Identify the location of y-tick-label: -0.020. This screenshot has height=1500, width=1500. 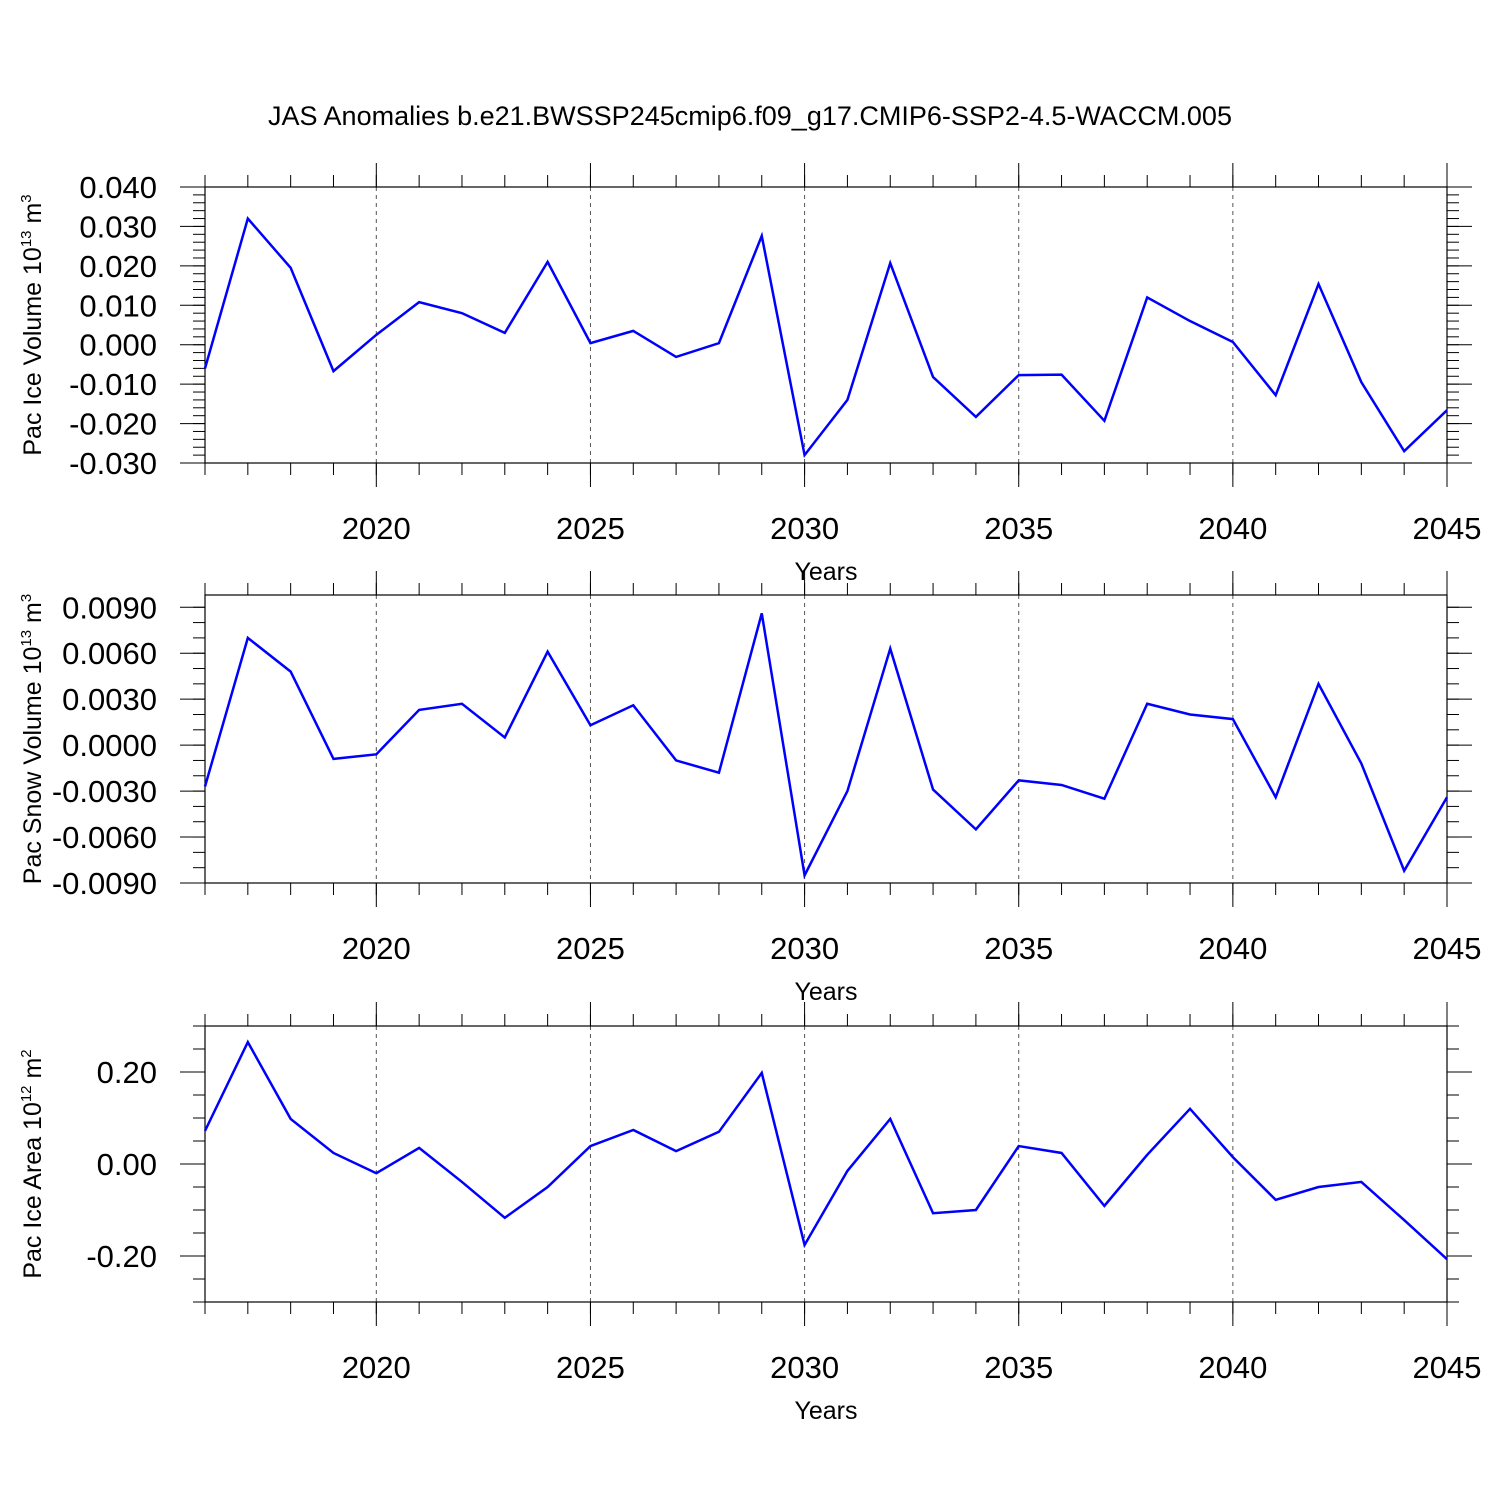
(113, 424).